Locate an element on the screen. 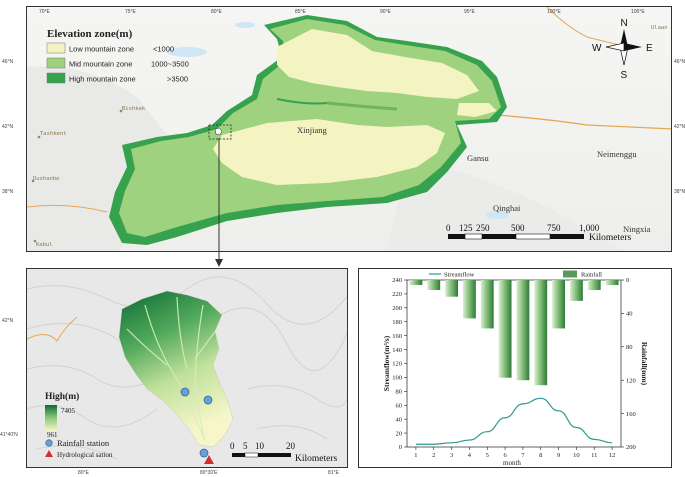 The image size is (685, 477). lon-tick-75: 75°E is located at coordinates (131, 12).